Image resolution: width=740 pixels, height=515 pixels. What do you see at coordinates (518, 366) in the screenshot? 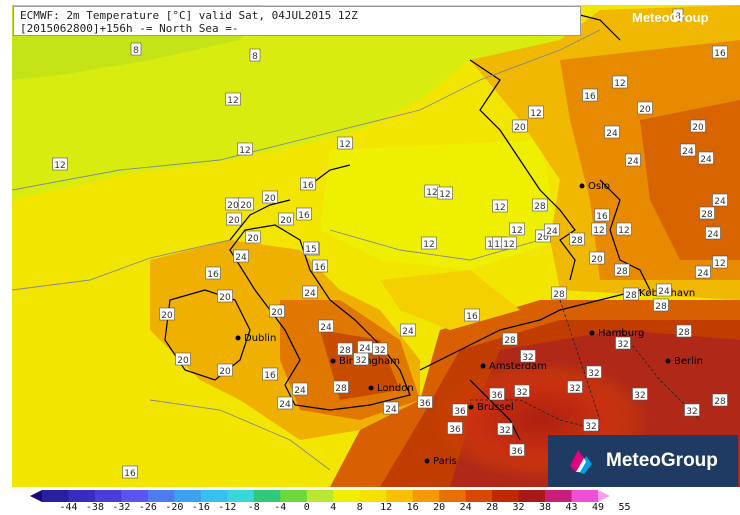
I see `city-label-amsterdam: Amsterdam` at bounding box center [518, 366].